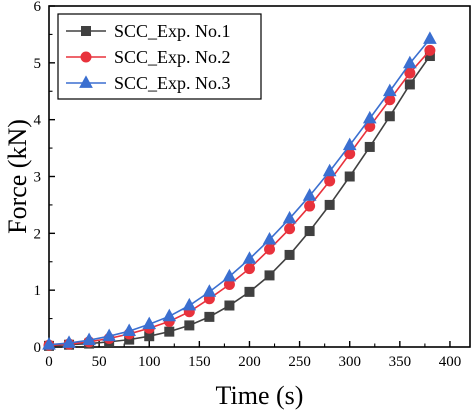 The width and height of the screenshot is (474, 412). I want to click on x-tick-label: 200, so click(249, 362).